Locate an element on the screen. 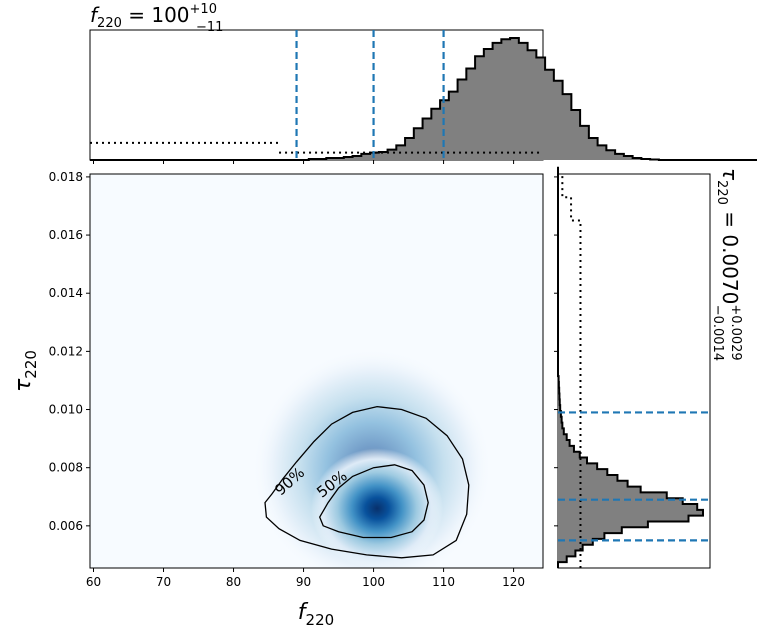  top-panel-title: f220 = 100+10 −11 is located at coordinates (156, 18).